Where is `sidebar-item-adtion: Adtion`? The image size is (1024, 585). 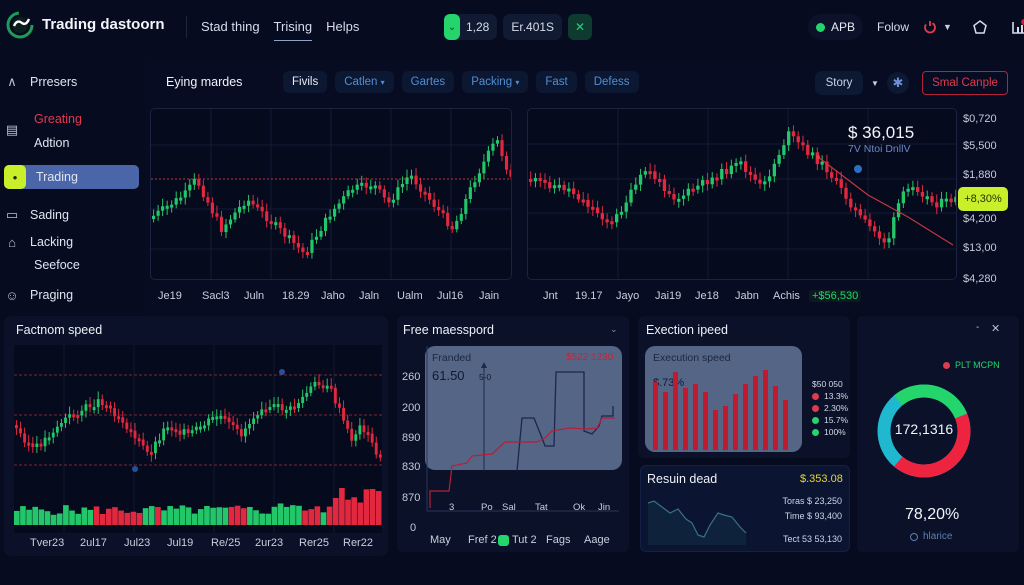 sidebar-item-adtion: Adtion is located at coordinates (52, 143).